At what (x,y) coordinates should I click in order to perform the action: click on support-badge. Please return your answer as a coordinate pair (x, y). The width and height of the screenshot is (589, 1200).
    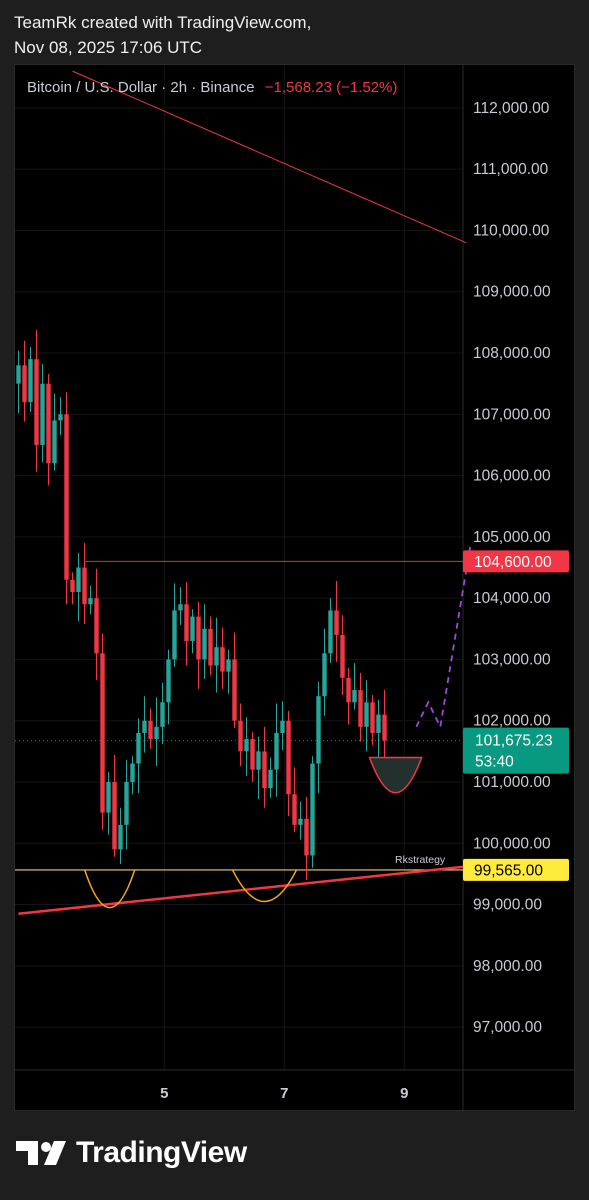
    Looking at the image, I should click on (516, 869).